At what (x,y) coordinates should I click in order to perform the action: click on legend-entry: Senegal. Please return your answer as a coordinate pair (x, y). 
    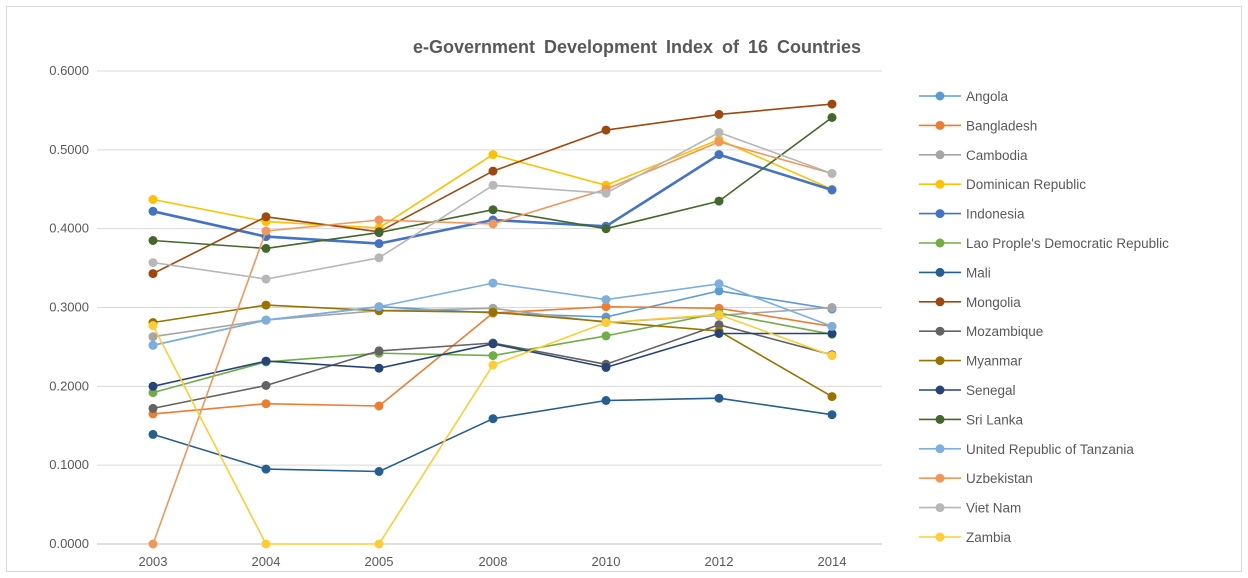
    Looking at the image, I should click on (967, 390).